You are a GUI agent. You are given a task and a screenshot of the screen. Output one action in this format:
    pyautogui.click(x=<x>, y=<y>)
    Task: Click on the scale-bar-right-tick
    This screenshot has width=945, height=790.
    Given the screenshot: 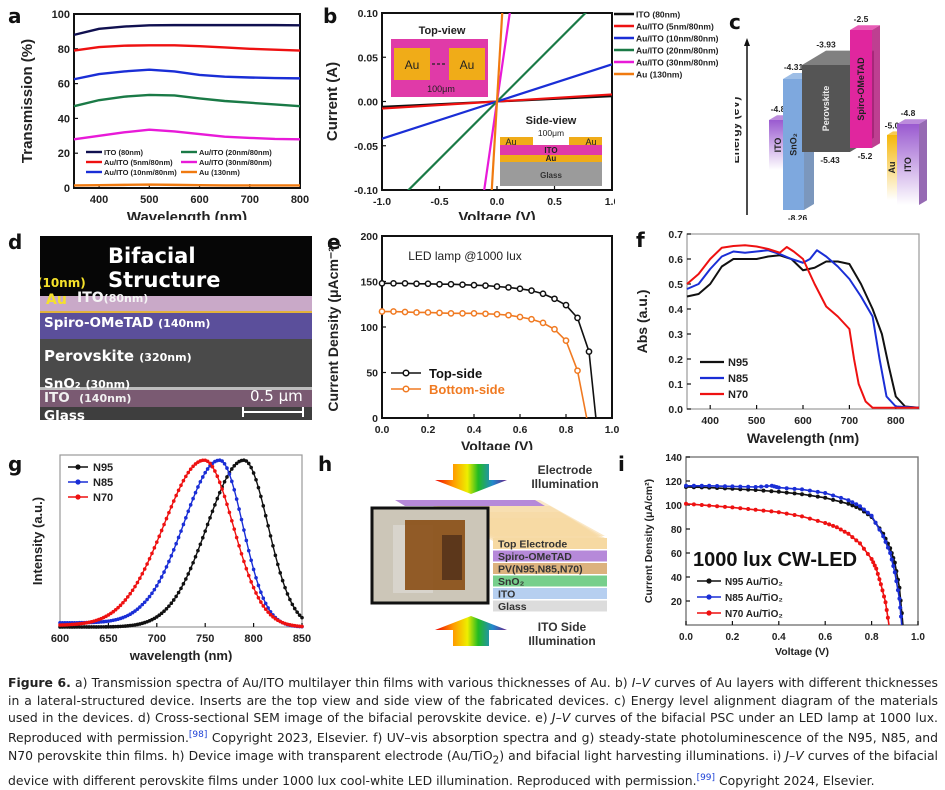 What is the action you would take?
    pyautogui.click(x=303, y=412)
    